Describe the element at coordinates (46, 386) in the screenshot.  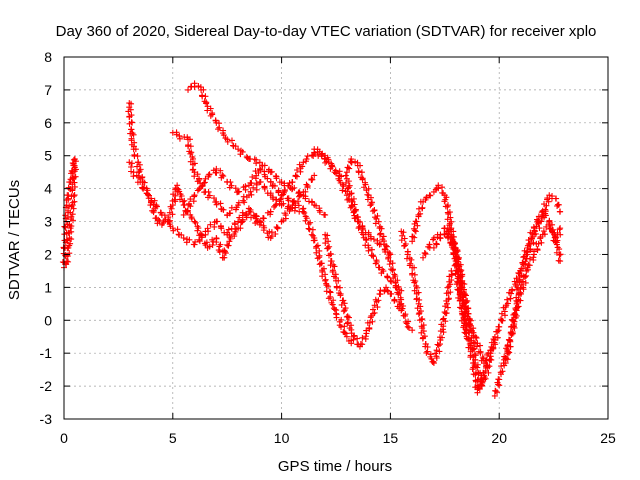
I see `y-tick-label: -2` at that location.